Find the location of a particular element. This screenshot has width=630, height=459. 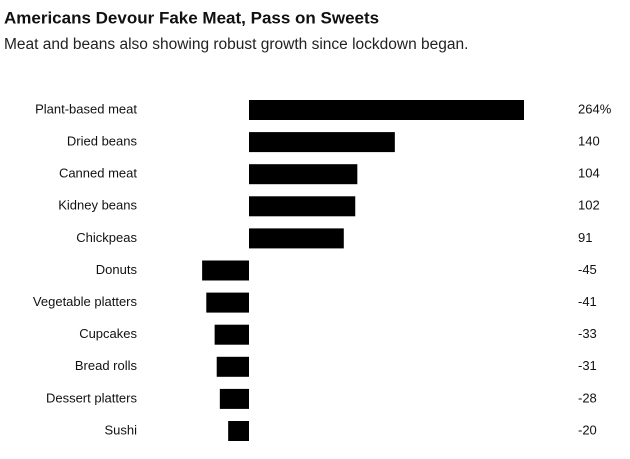

category-label: Kidney beans is located at coordinates (97, 205).